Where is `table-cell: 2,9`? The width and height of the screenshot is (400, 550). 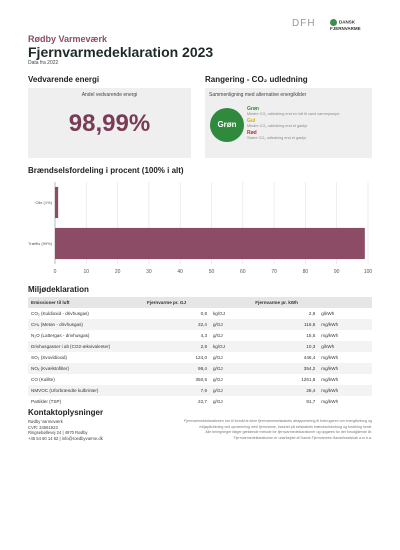
table-cell: 2,9 is located at coordinates (312, 313).